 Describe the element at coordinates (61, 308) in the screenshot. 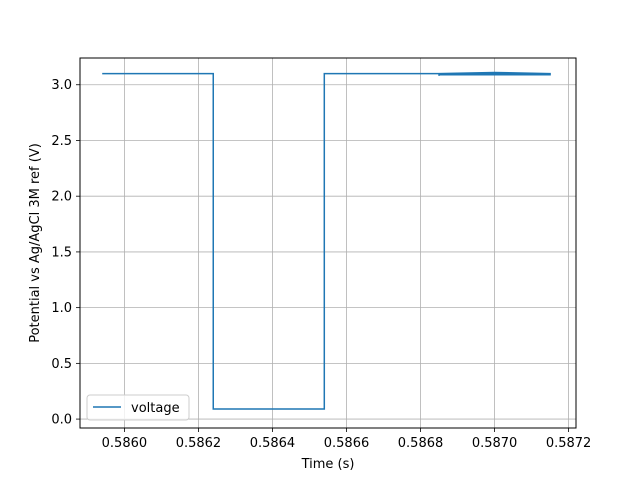

I see `y-tick-label: 1.0` at that location.